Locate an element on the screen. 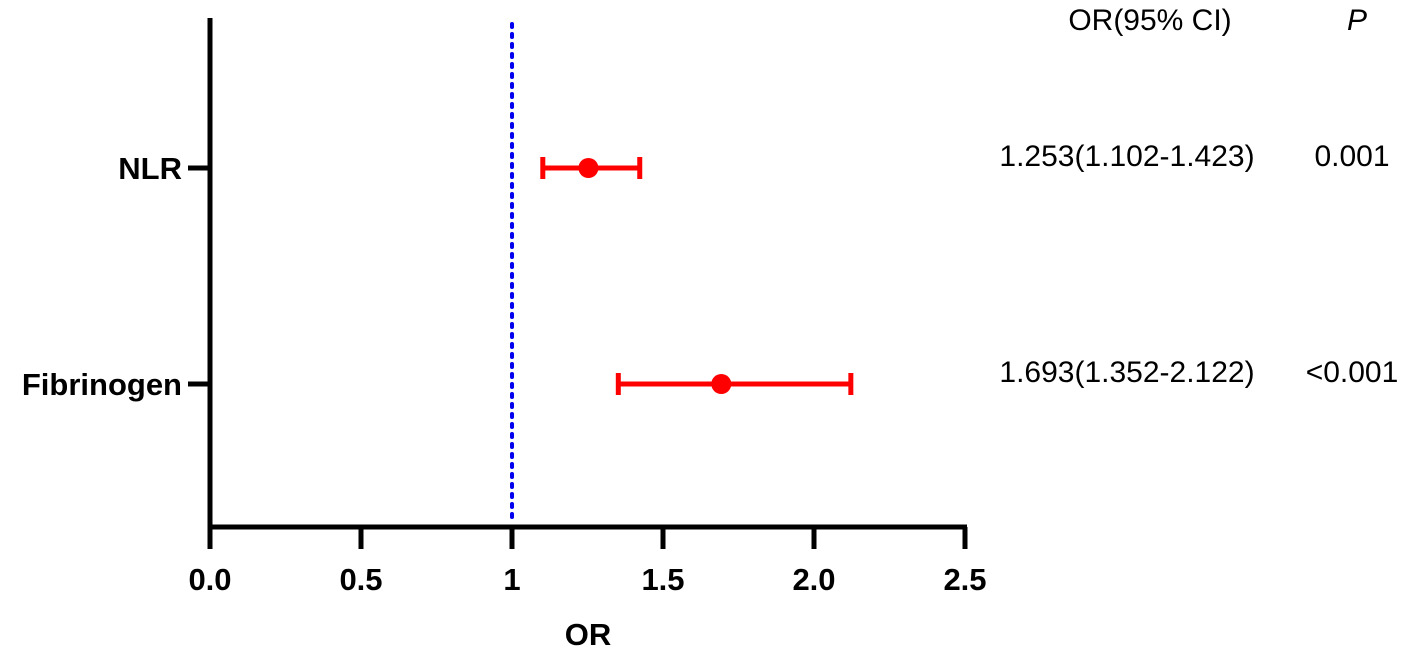 The height and width of the screenshot is (653, 1417). x-tick-label: 0.5 is located at coordinates (360, 579).